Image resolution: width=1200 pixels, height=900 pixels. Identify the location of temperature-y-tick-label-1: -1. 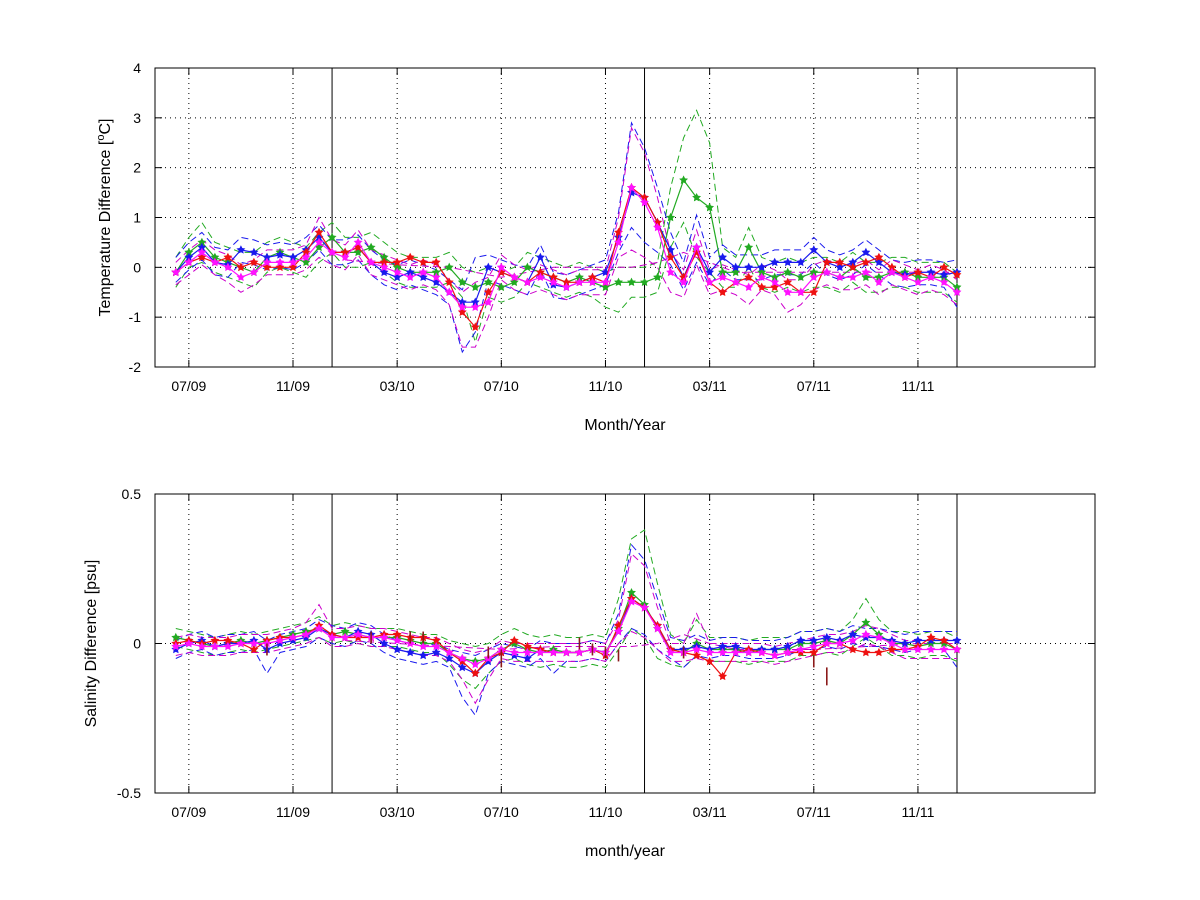
(135, 317).